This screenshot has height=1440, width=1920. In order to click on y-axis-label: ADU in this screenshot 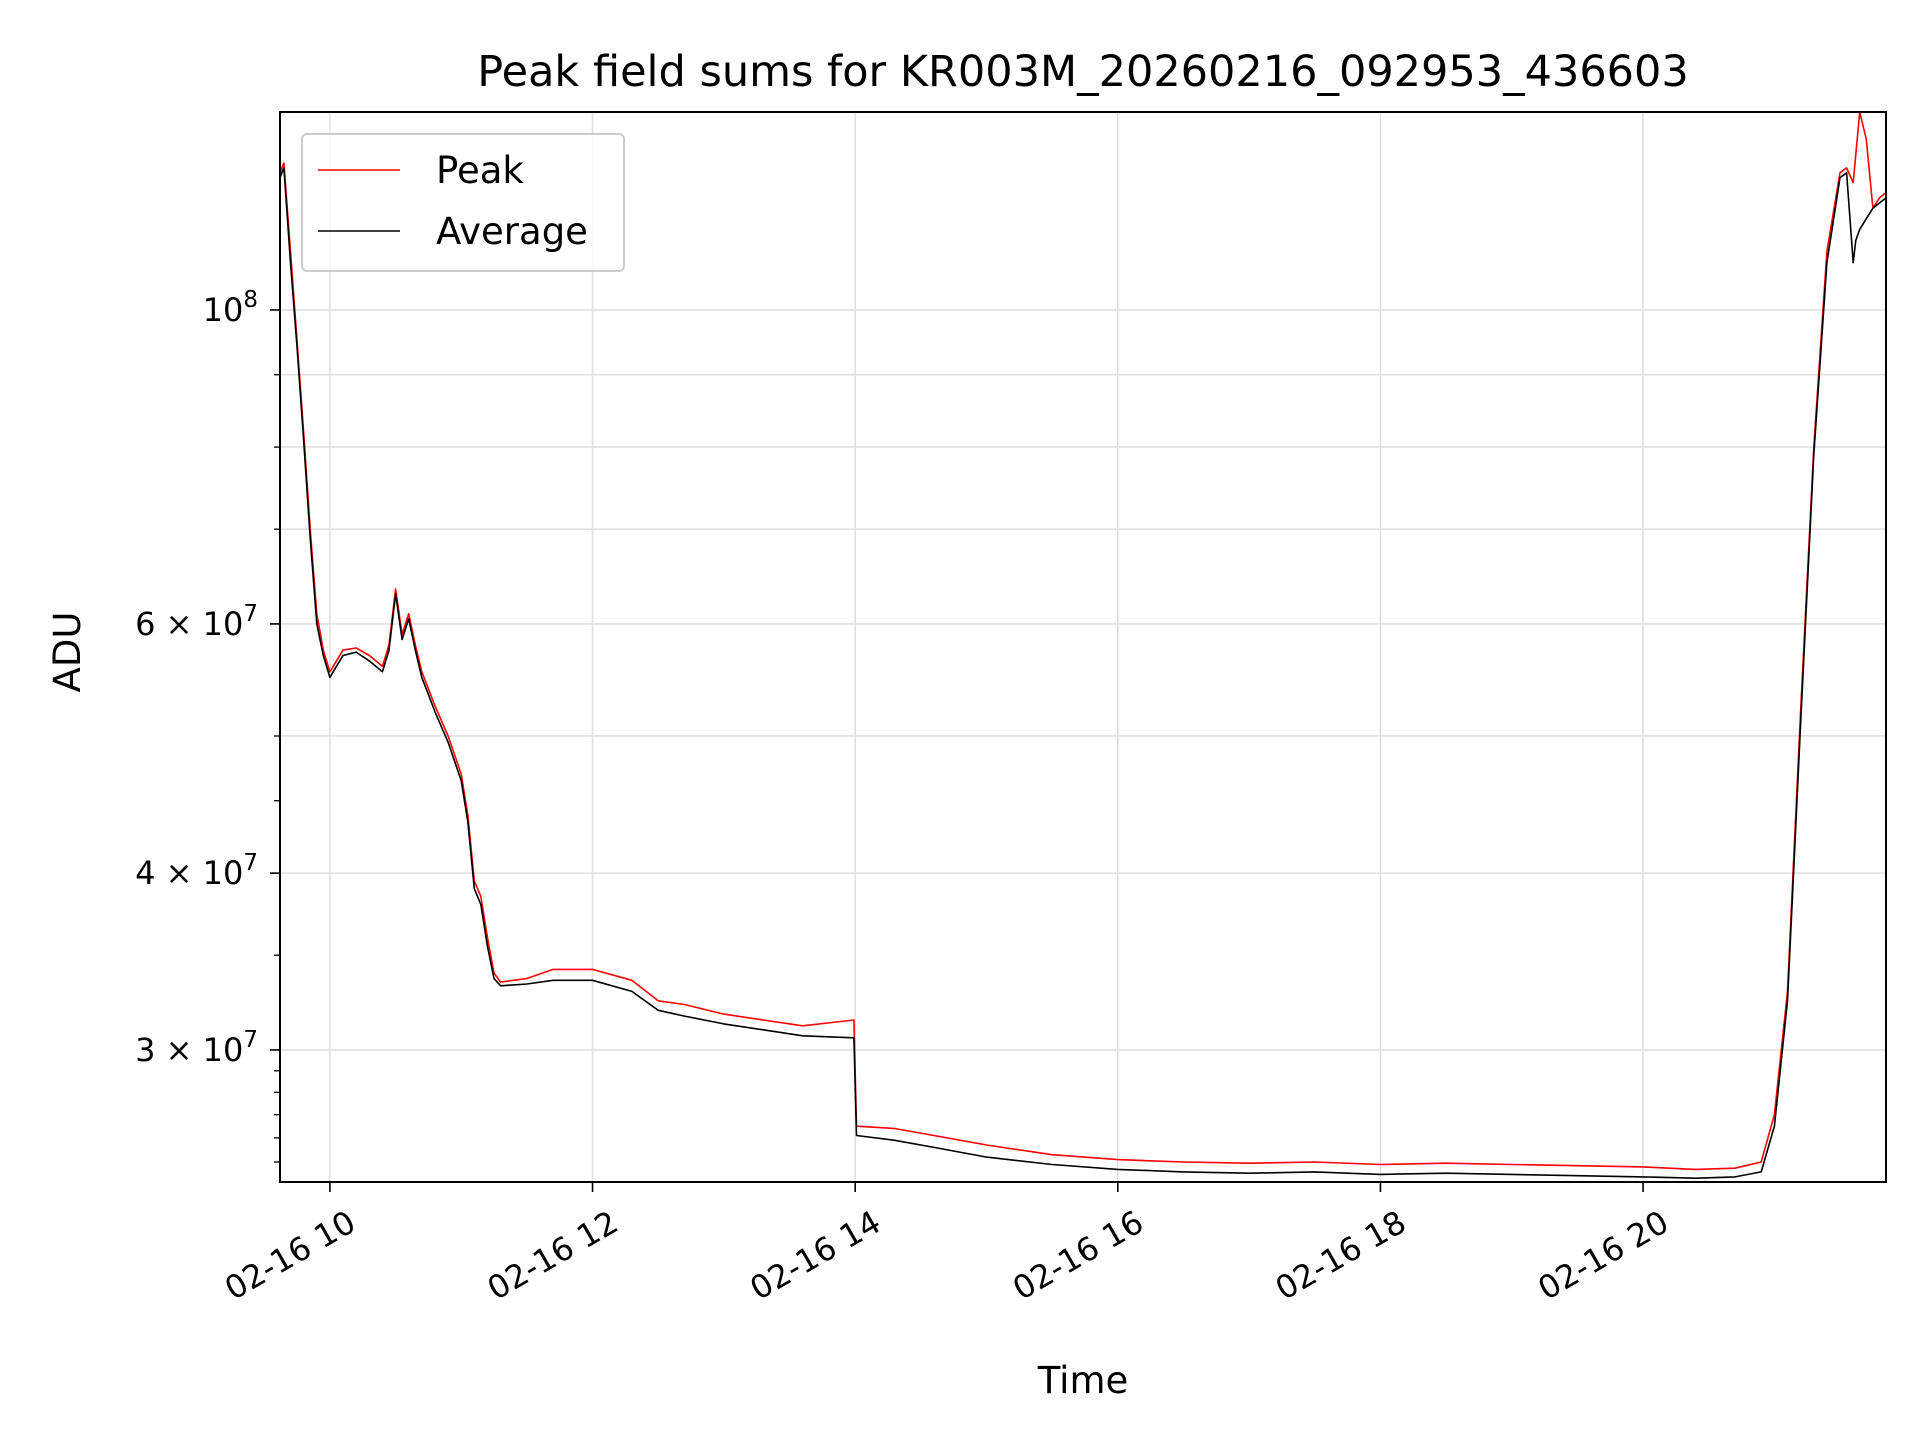, I will do `click(67, 652)`.